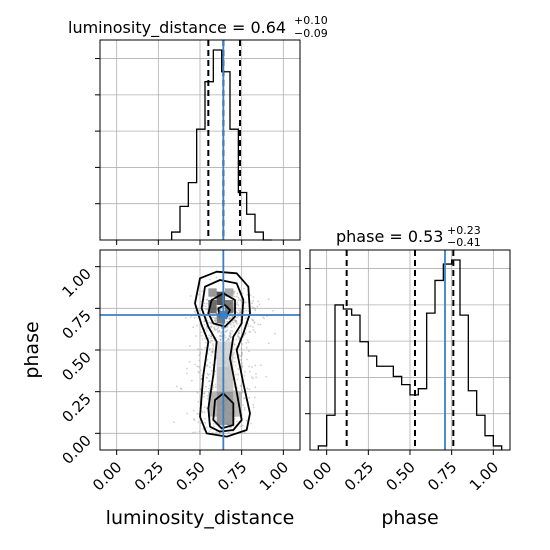  Describe the element at coordinates (311, 20) in the screenshot. I see `lumdist-title-plus: +0.10` at that location.